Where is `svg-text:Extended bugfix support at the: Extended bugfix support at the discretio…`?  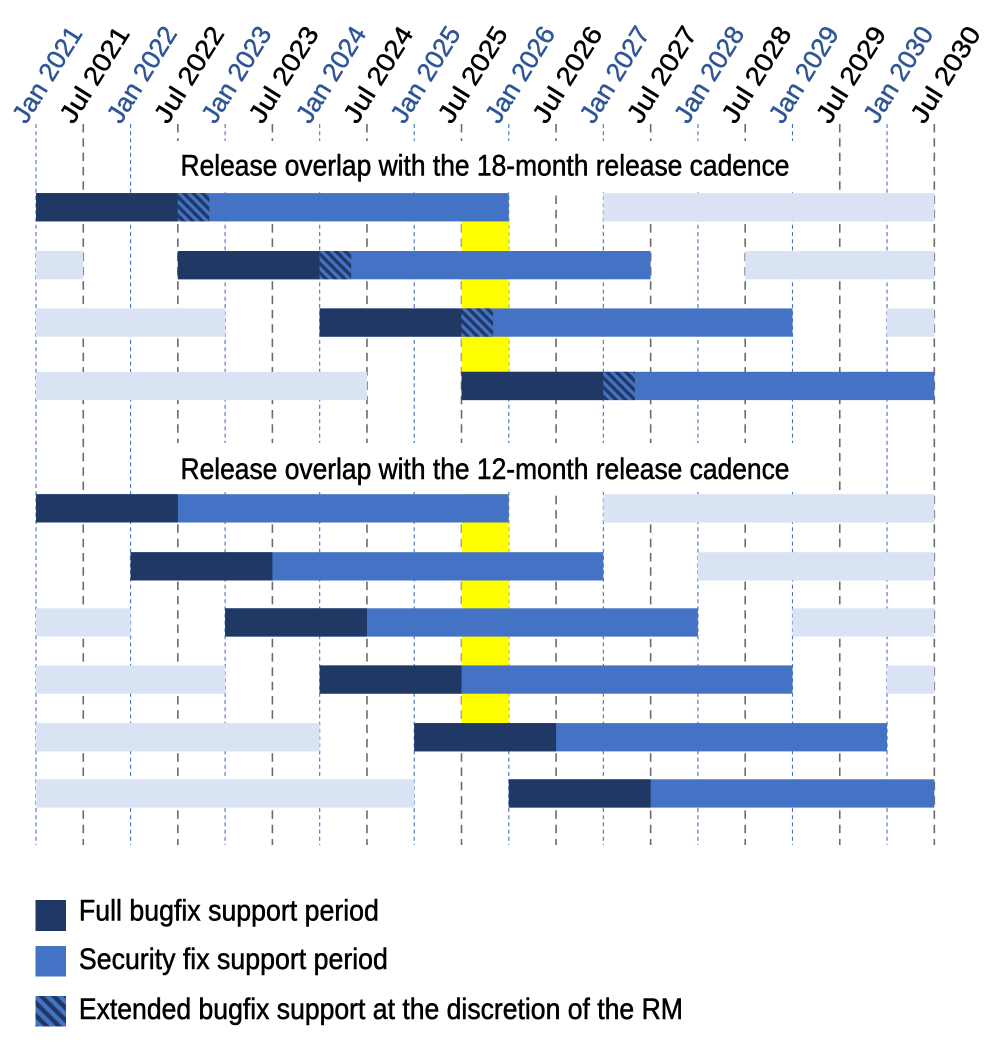 svg-text:Extended bugfix support at the: Extended bugfix support at the discretio… is located at coordinates (381, 1009).